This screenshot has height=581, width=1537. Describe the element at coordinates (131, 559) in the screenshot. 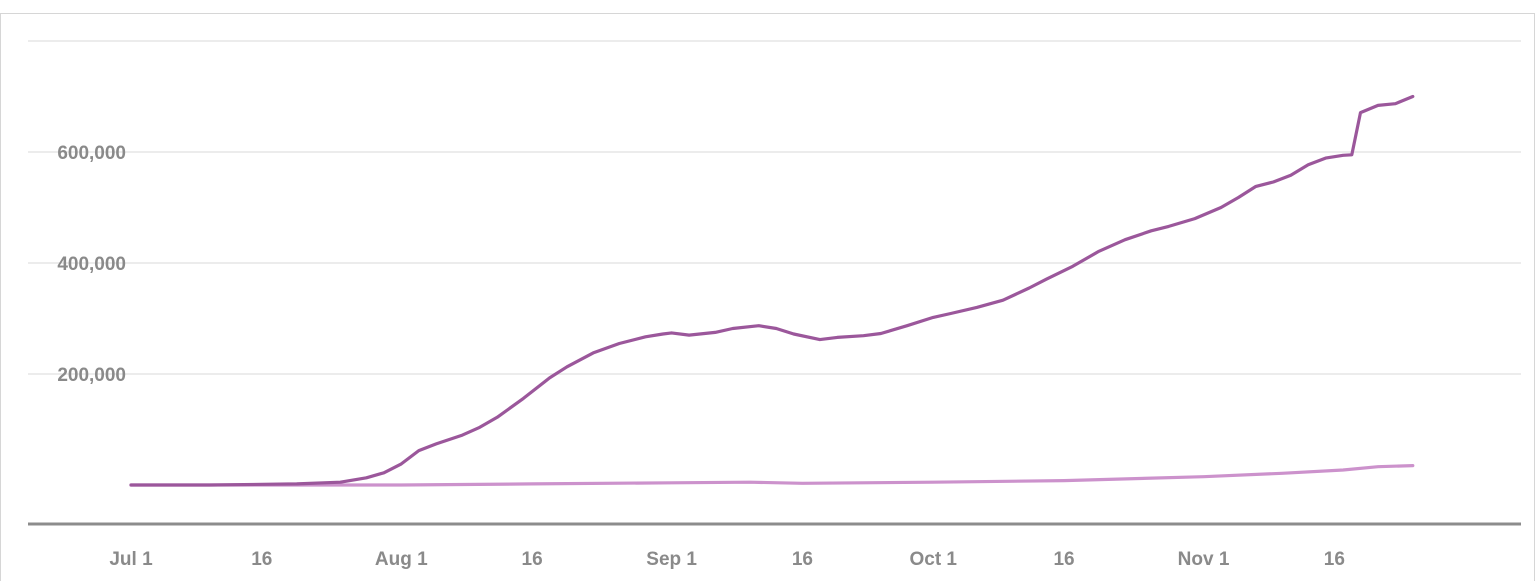

I see `x-tick-label: Jul 1` at that location.